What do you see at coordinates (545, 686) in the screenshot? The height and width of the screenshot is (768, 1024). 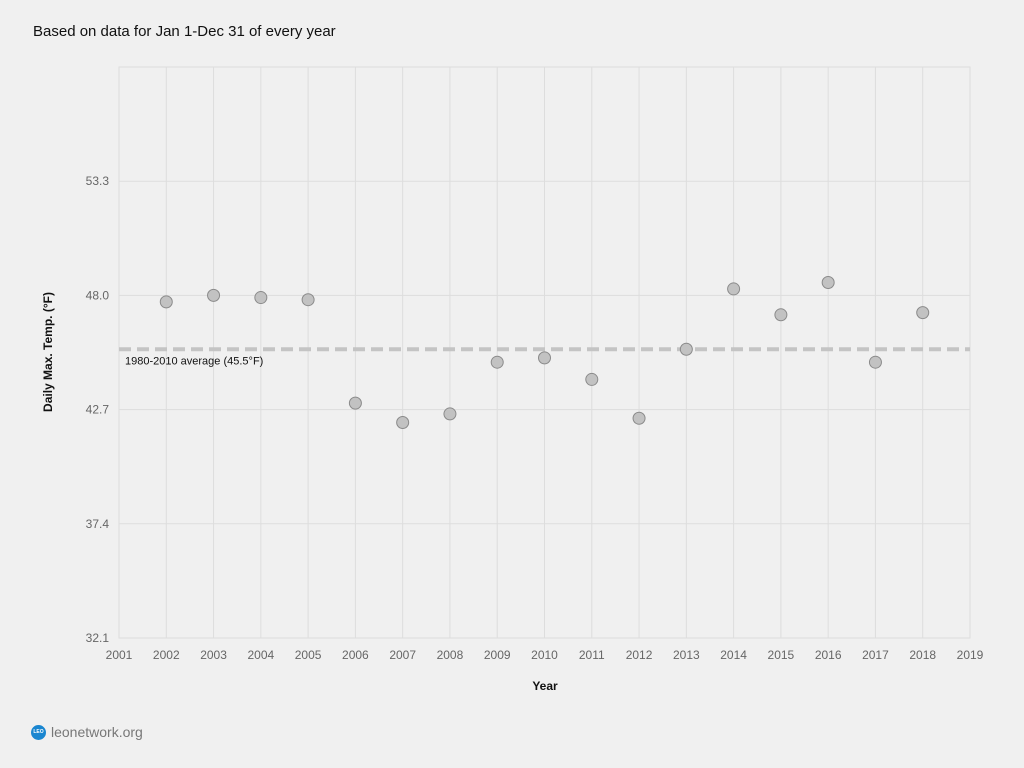 I see `x-axis-title: Year` at bounding box center [545, 686].